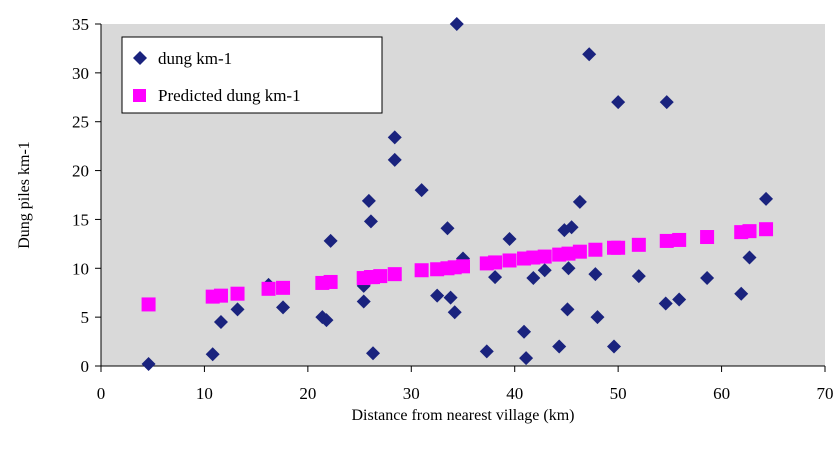 This screenshot has height=453, width=840. Describe the element at coordinates (80, 219) in the screenshot. I see `y-tick-label: 15` at that location.